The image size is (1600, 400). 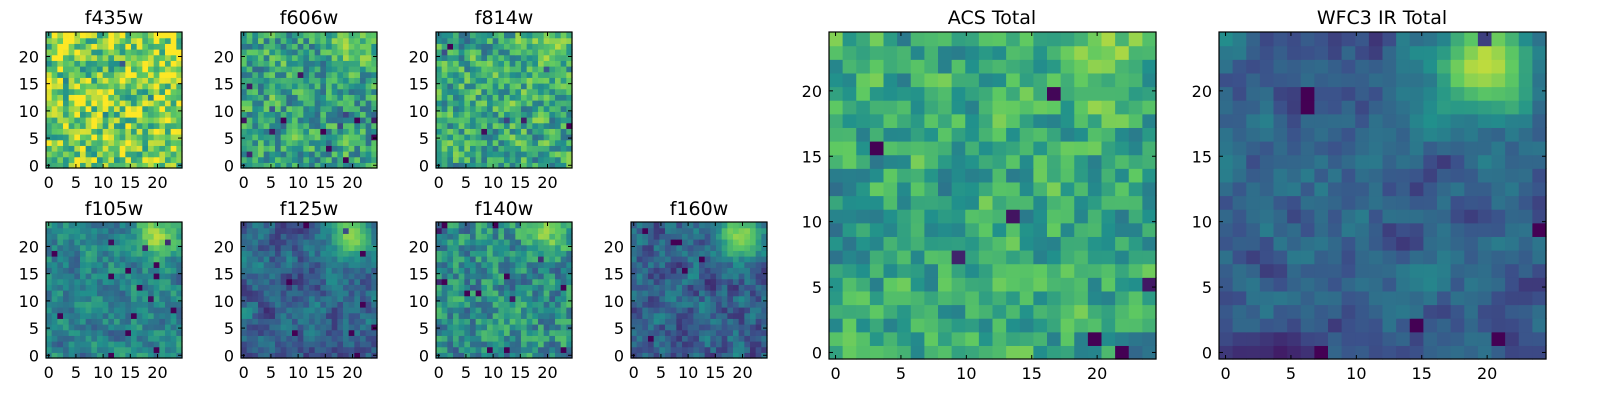 What do you see at coordinates (224, 56) in the screenshot?
I see `y-tick-label: 20` at bounding box center [224, 56].